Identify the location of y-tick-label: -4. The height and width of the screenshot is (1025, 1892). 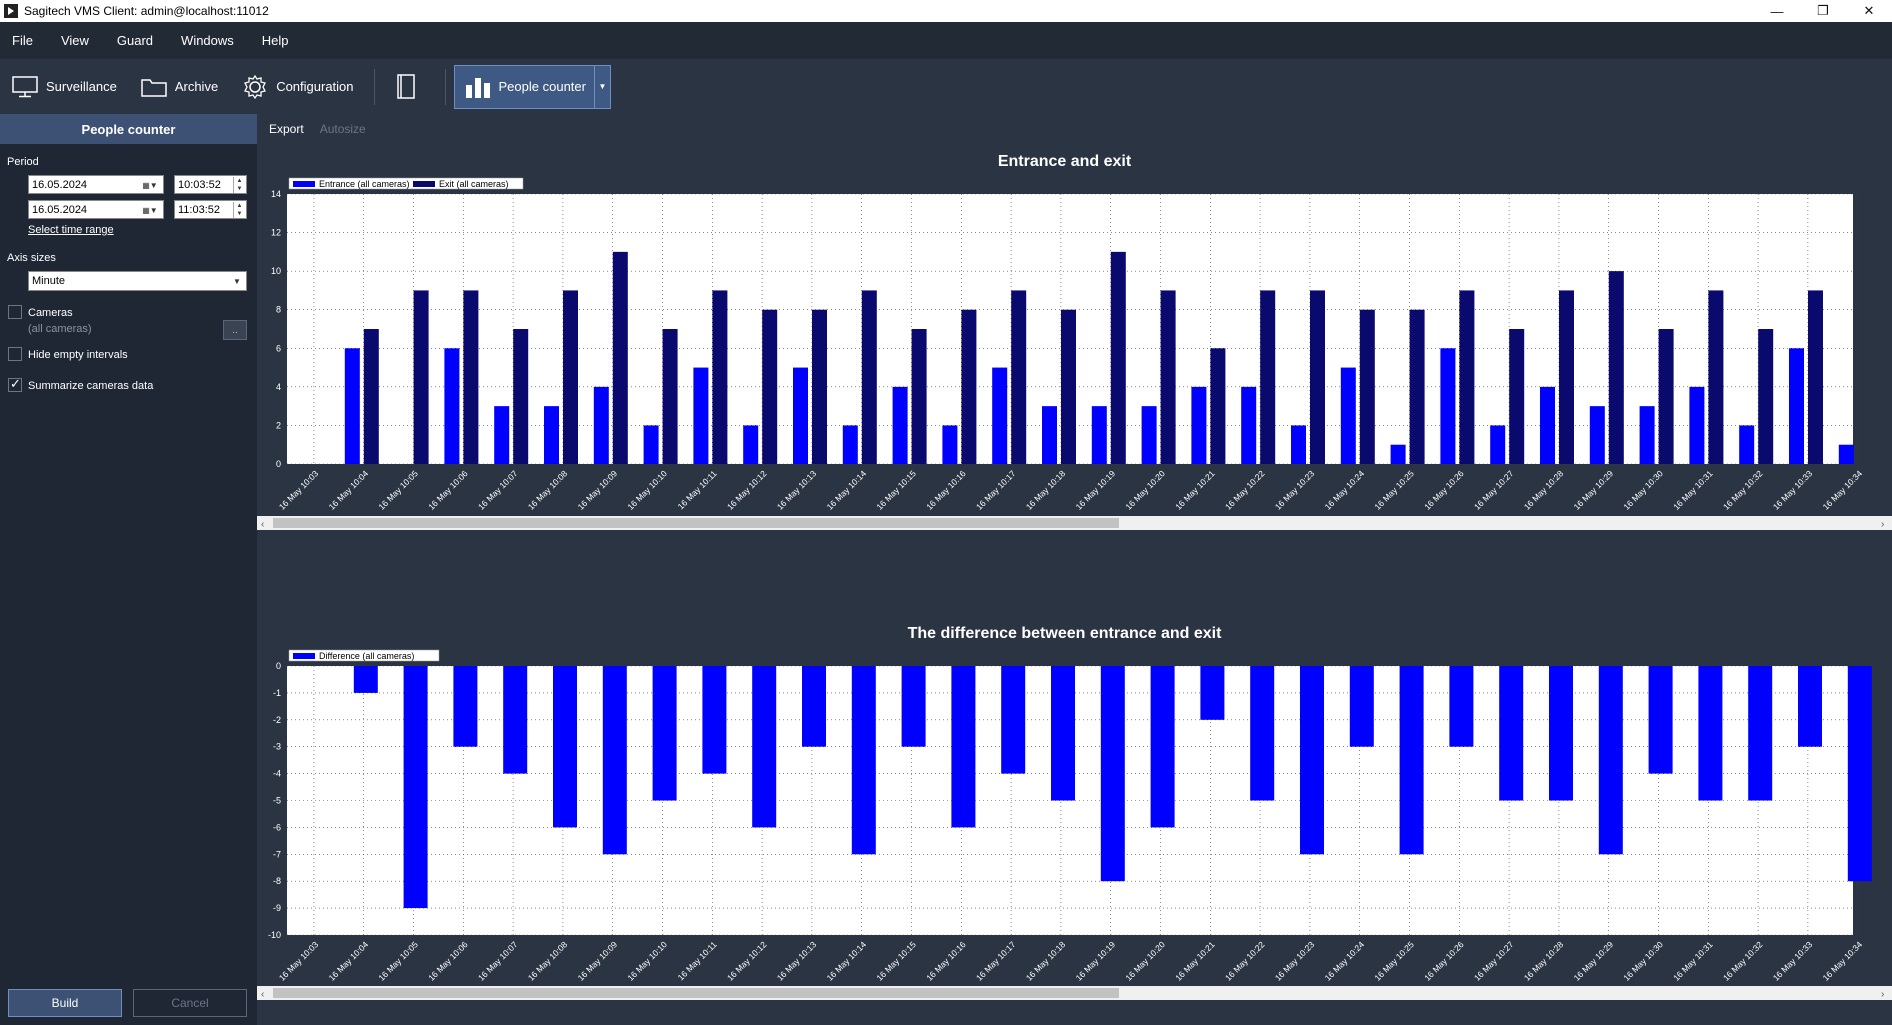
(277, 774).